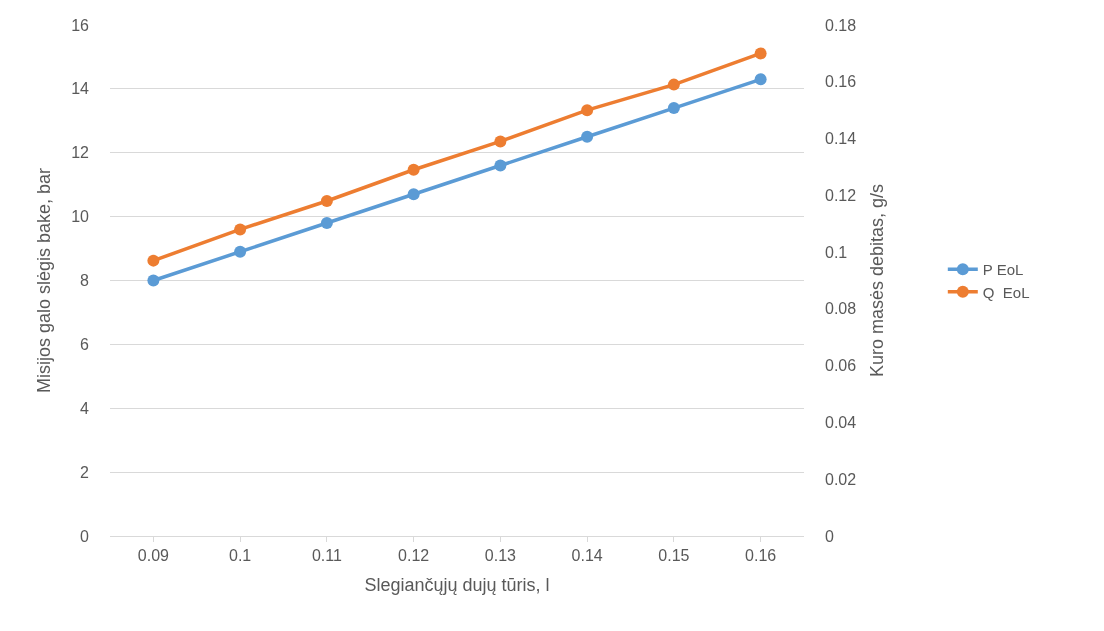  I want to click on x-tick-label: 0.11, so click(326, 556).